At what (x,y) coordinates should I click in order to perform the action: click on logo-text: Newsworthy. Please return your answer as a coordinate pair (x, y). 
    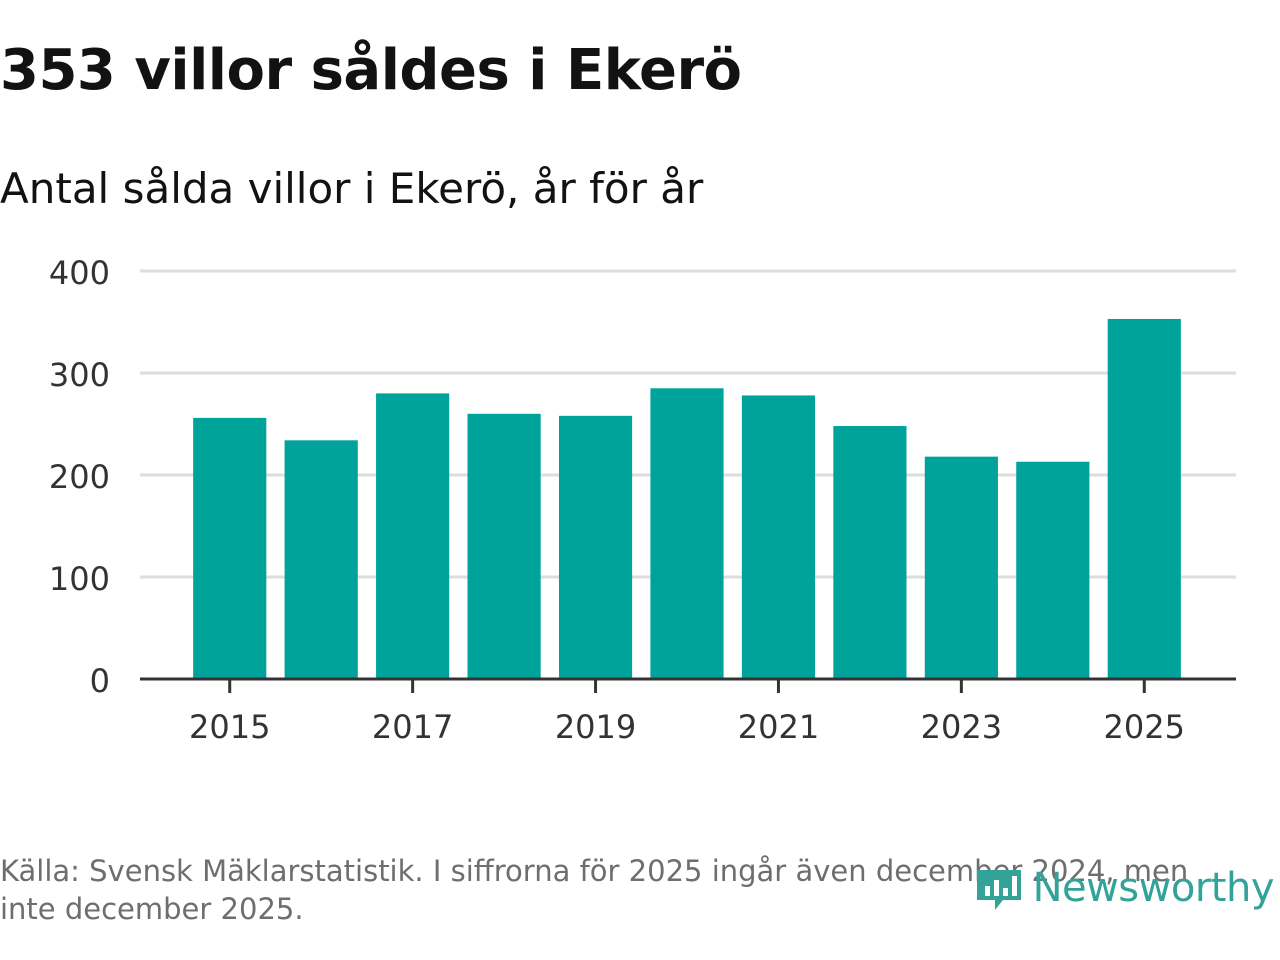
    Looking at the image, I should click on (1153, 888).